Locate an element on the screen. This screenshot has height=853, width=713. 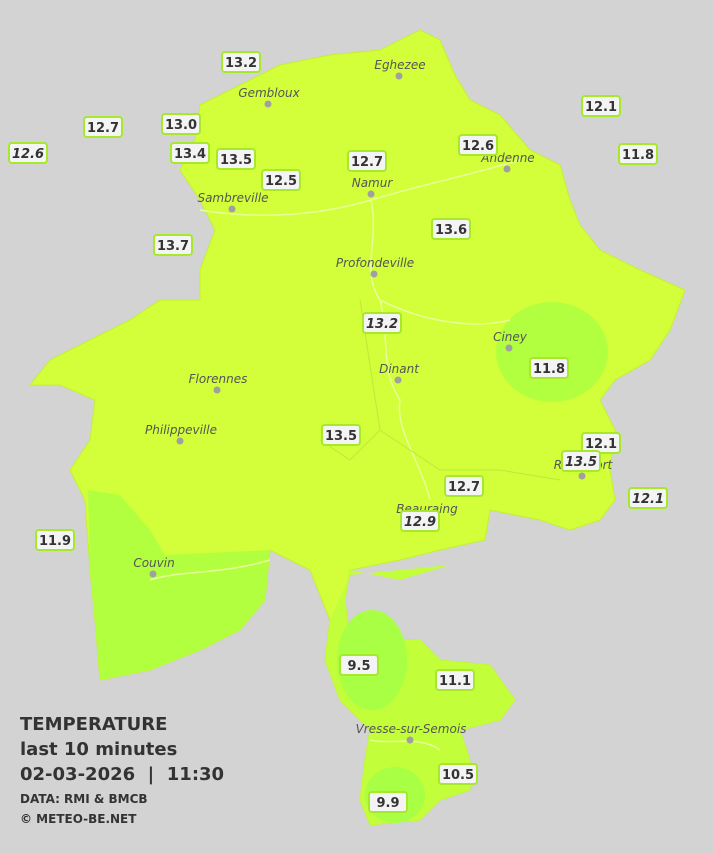
warm-zone is located at coordinates (420, 695).